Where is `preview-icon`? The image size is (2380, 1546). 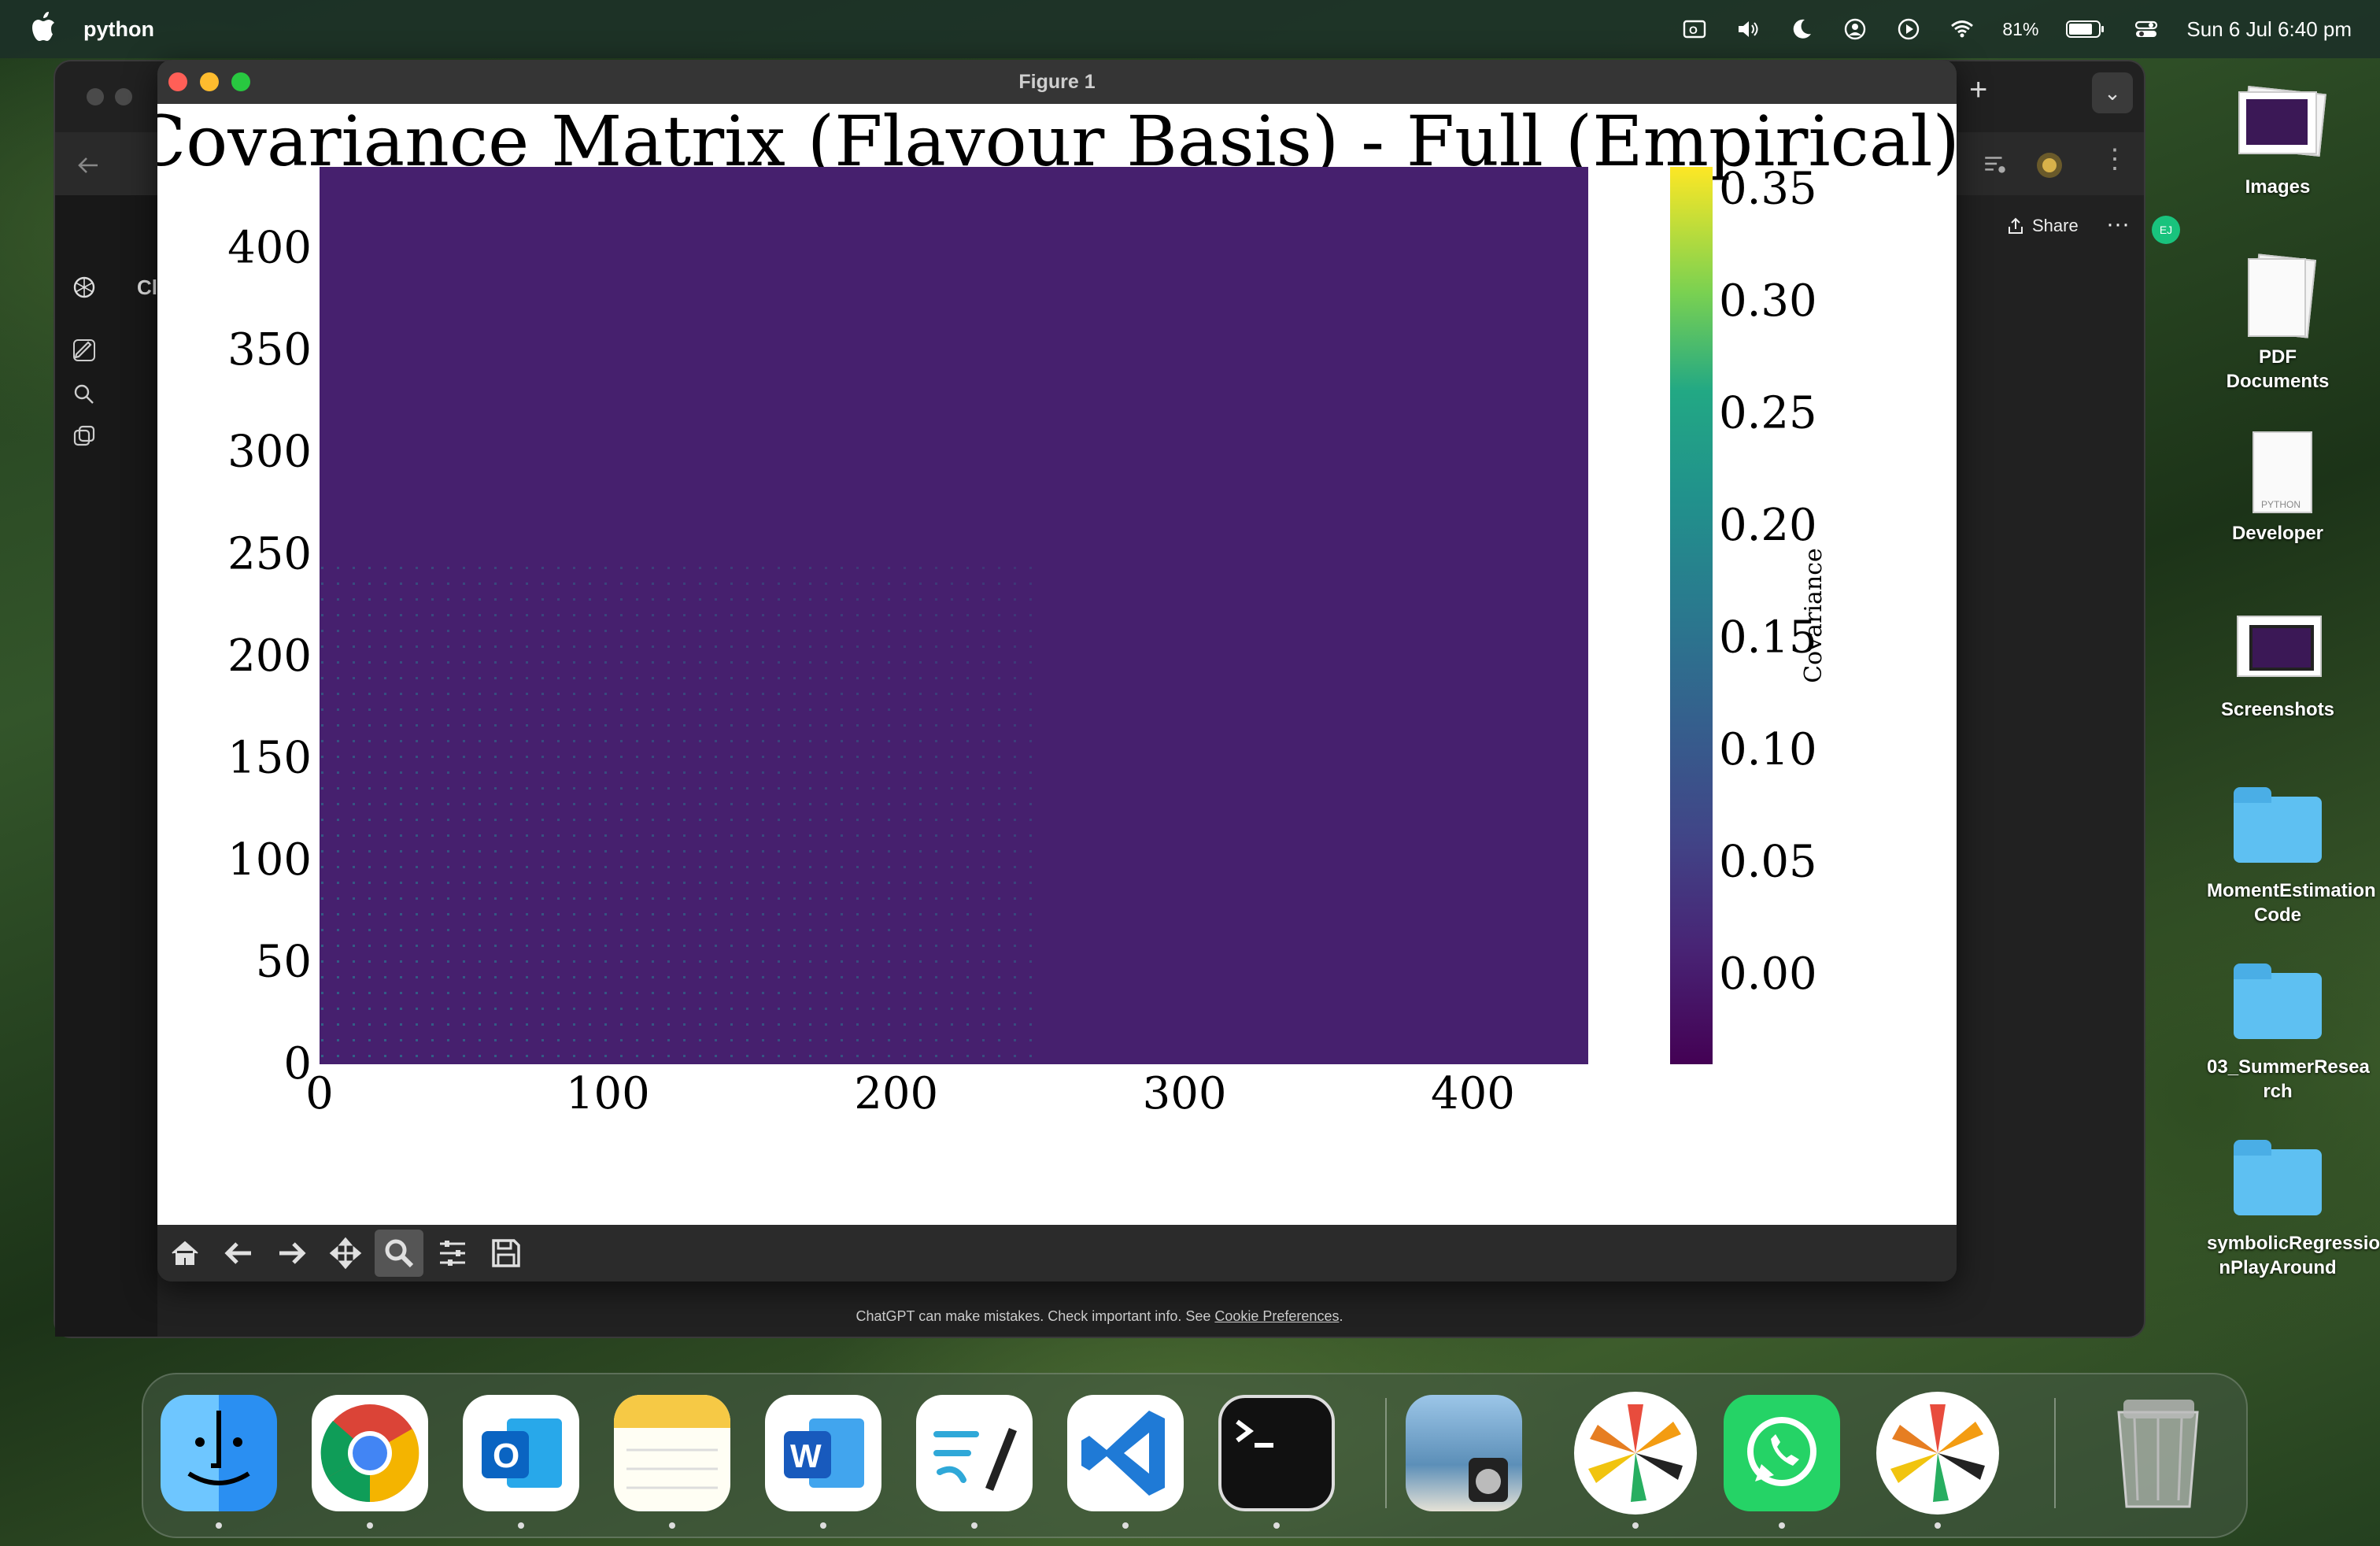 preview-icon is located at coordinates (1464, 1453).